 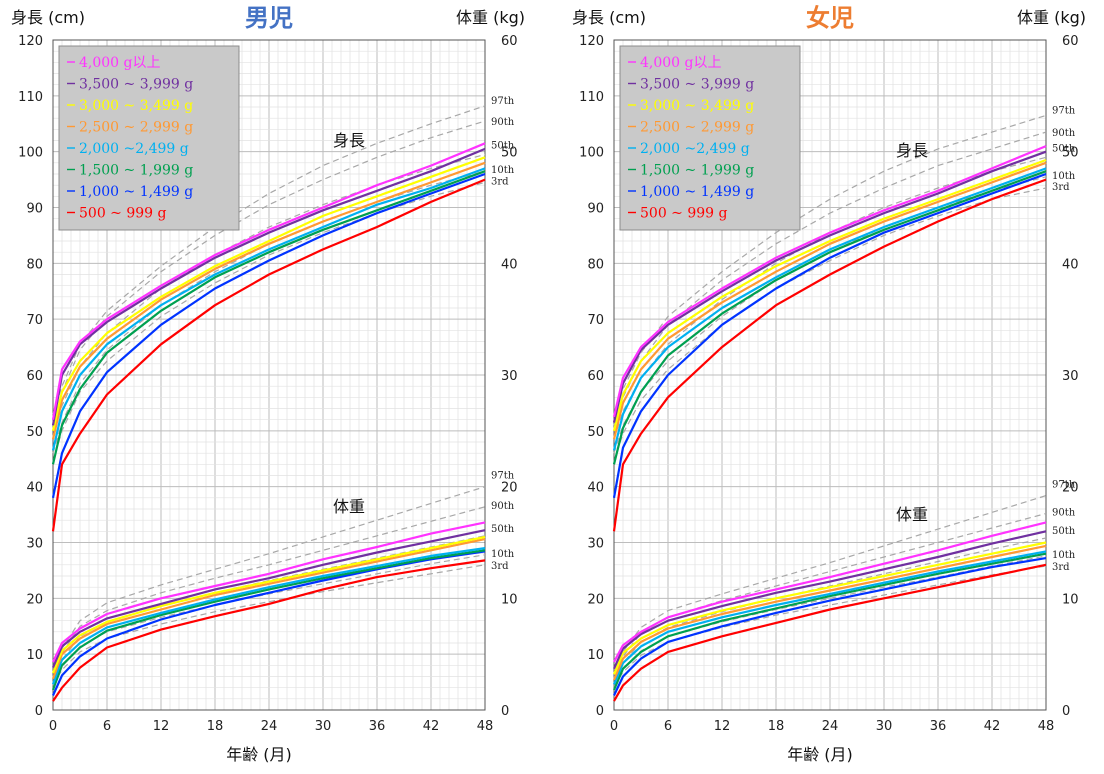 What do you see at coordinates (503, 170) in the screenshot?
I see `height-percentile-label: 10th` at bounding box center [503, 170].